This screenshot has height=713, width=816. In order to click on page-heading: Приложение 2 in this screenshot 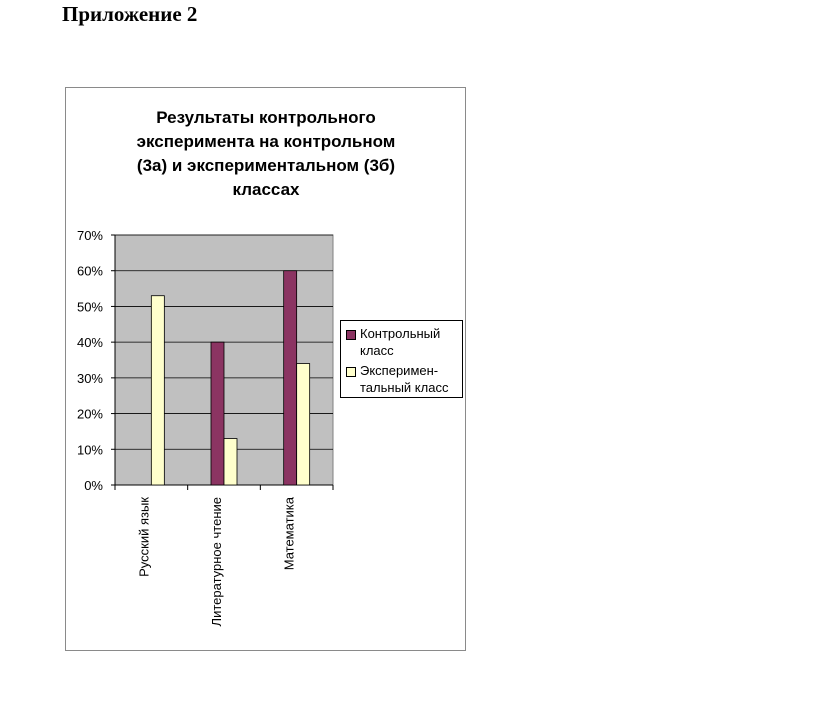, I will do `click(130, 14)`.